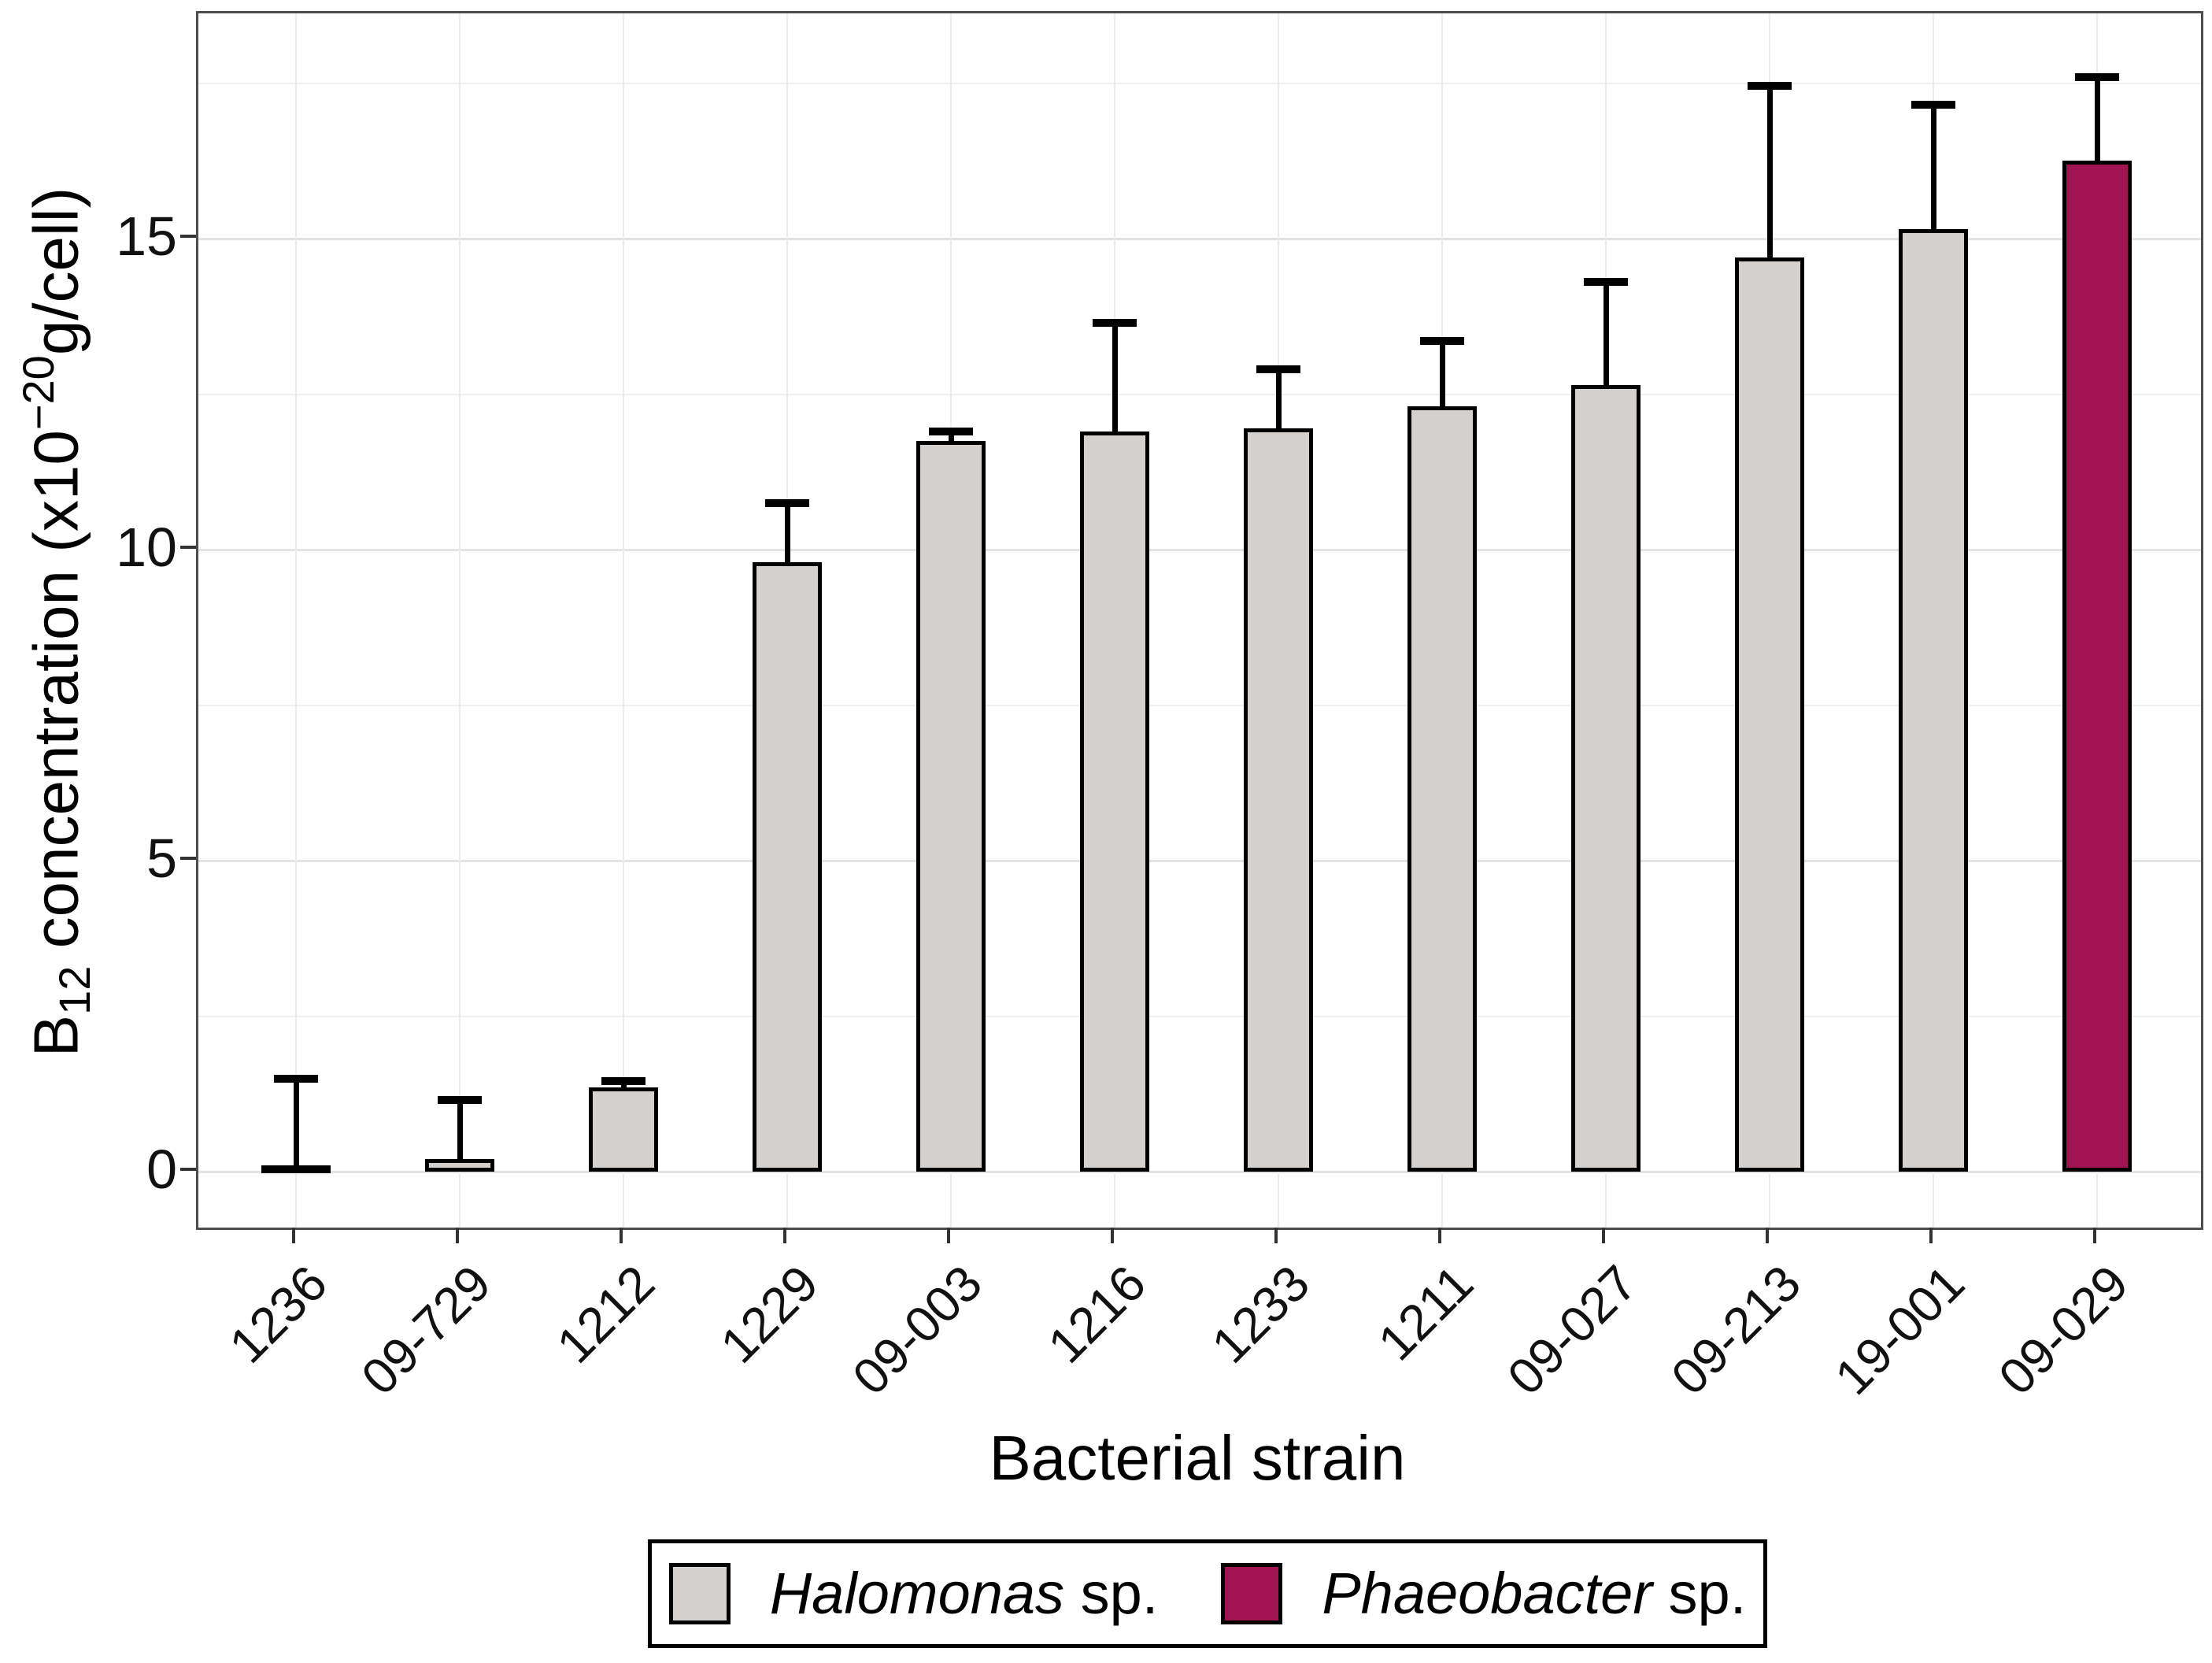  What do you see at coordinates (1736, 1330) in the screenshot?
I see `x-tick-label-09-213: 09-213` at bounding box center [1736, 1330].